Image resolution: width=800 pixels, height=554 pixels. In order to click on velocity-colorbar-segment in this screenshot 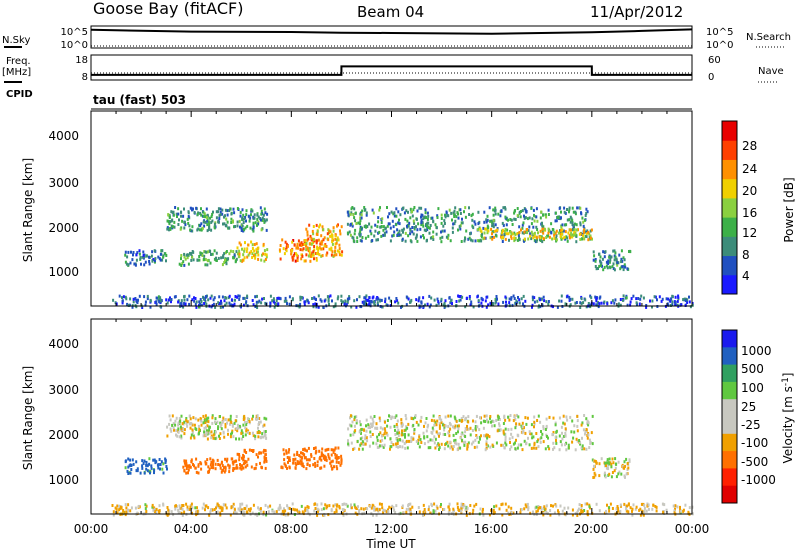, I will do `click(729, 425)`.